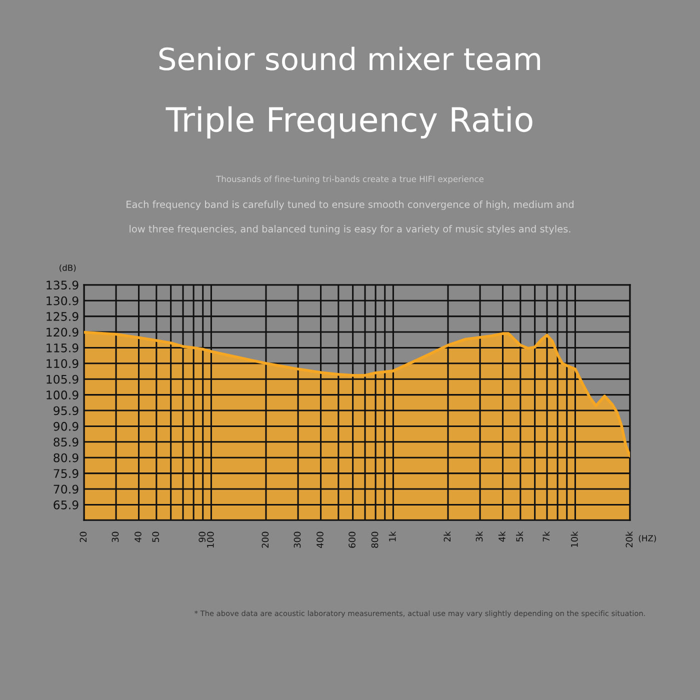  Describe the element at coordinates (62, 332) in the screenshot. I see `y-tick-label: 120.9` at that location.